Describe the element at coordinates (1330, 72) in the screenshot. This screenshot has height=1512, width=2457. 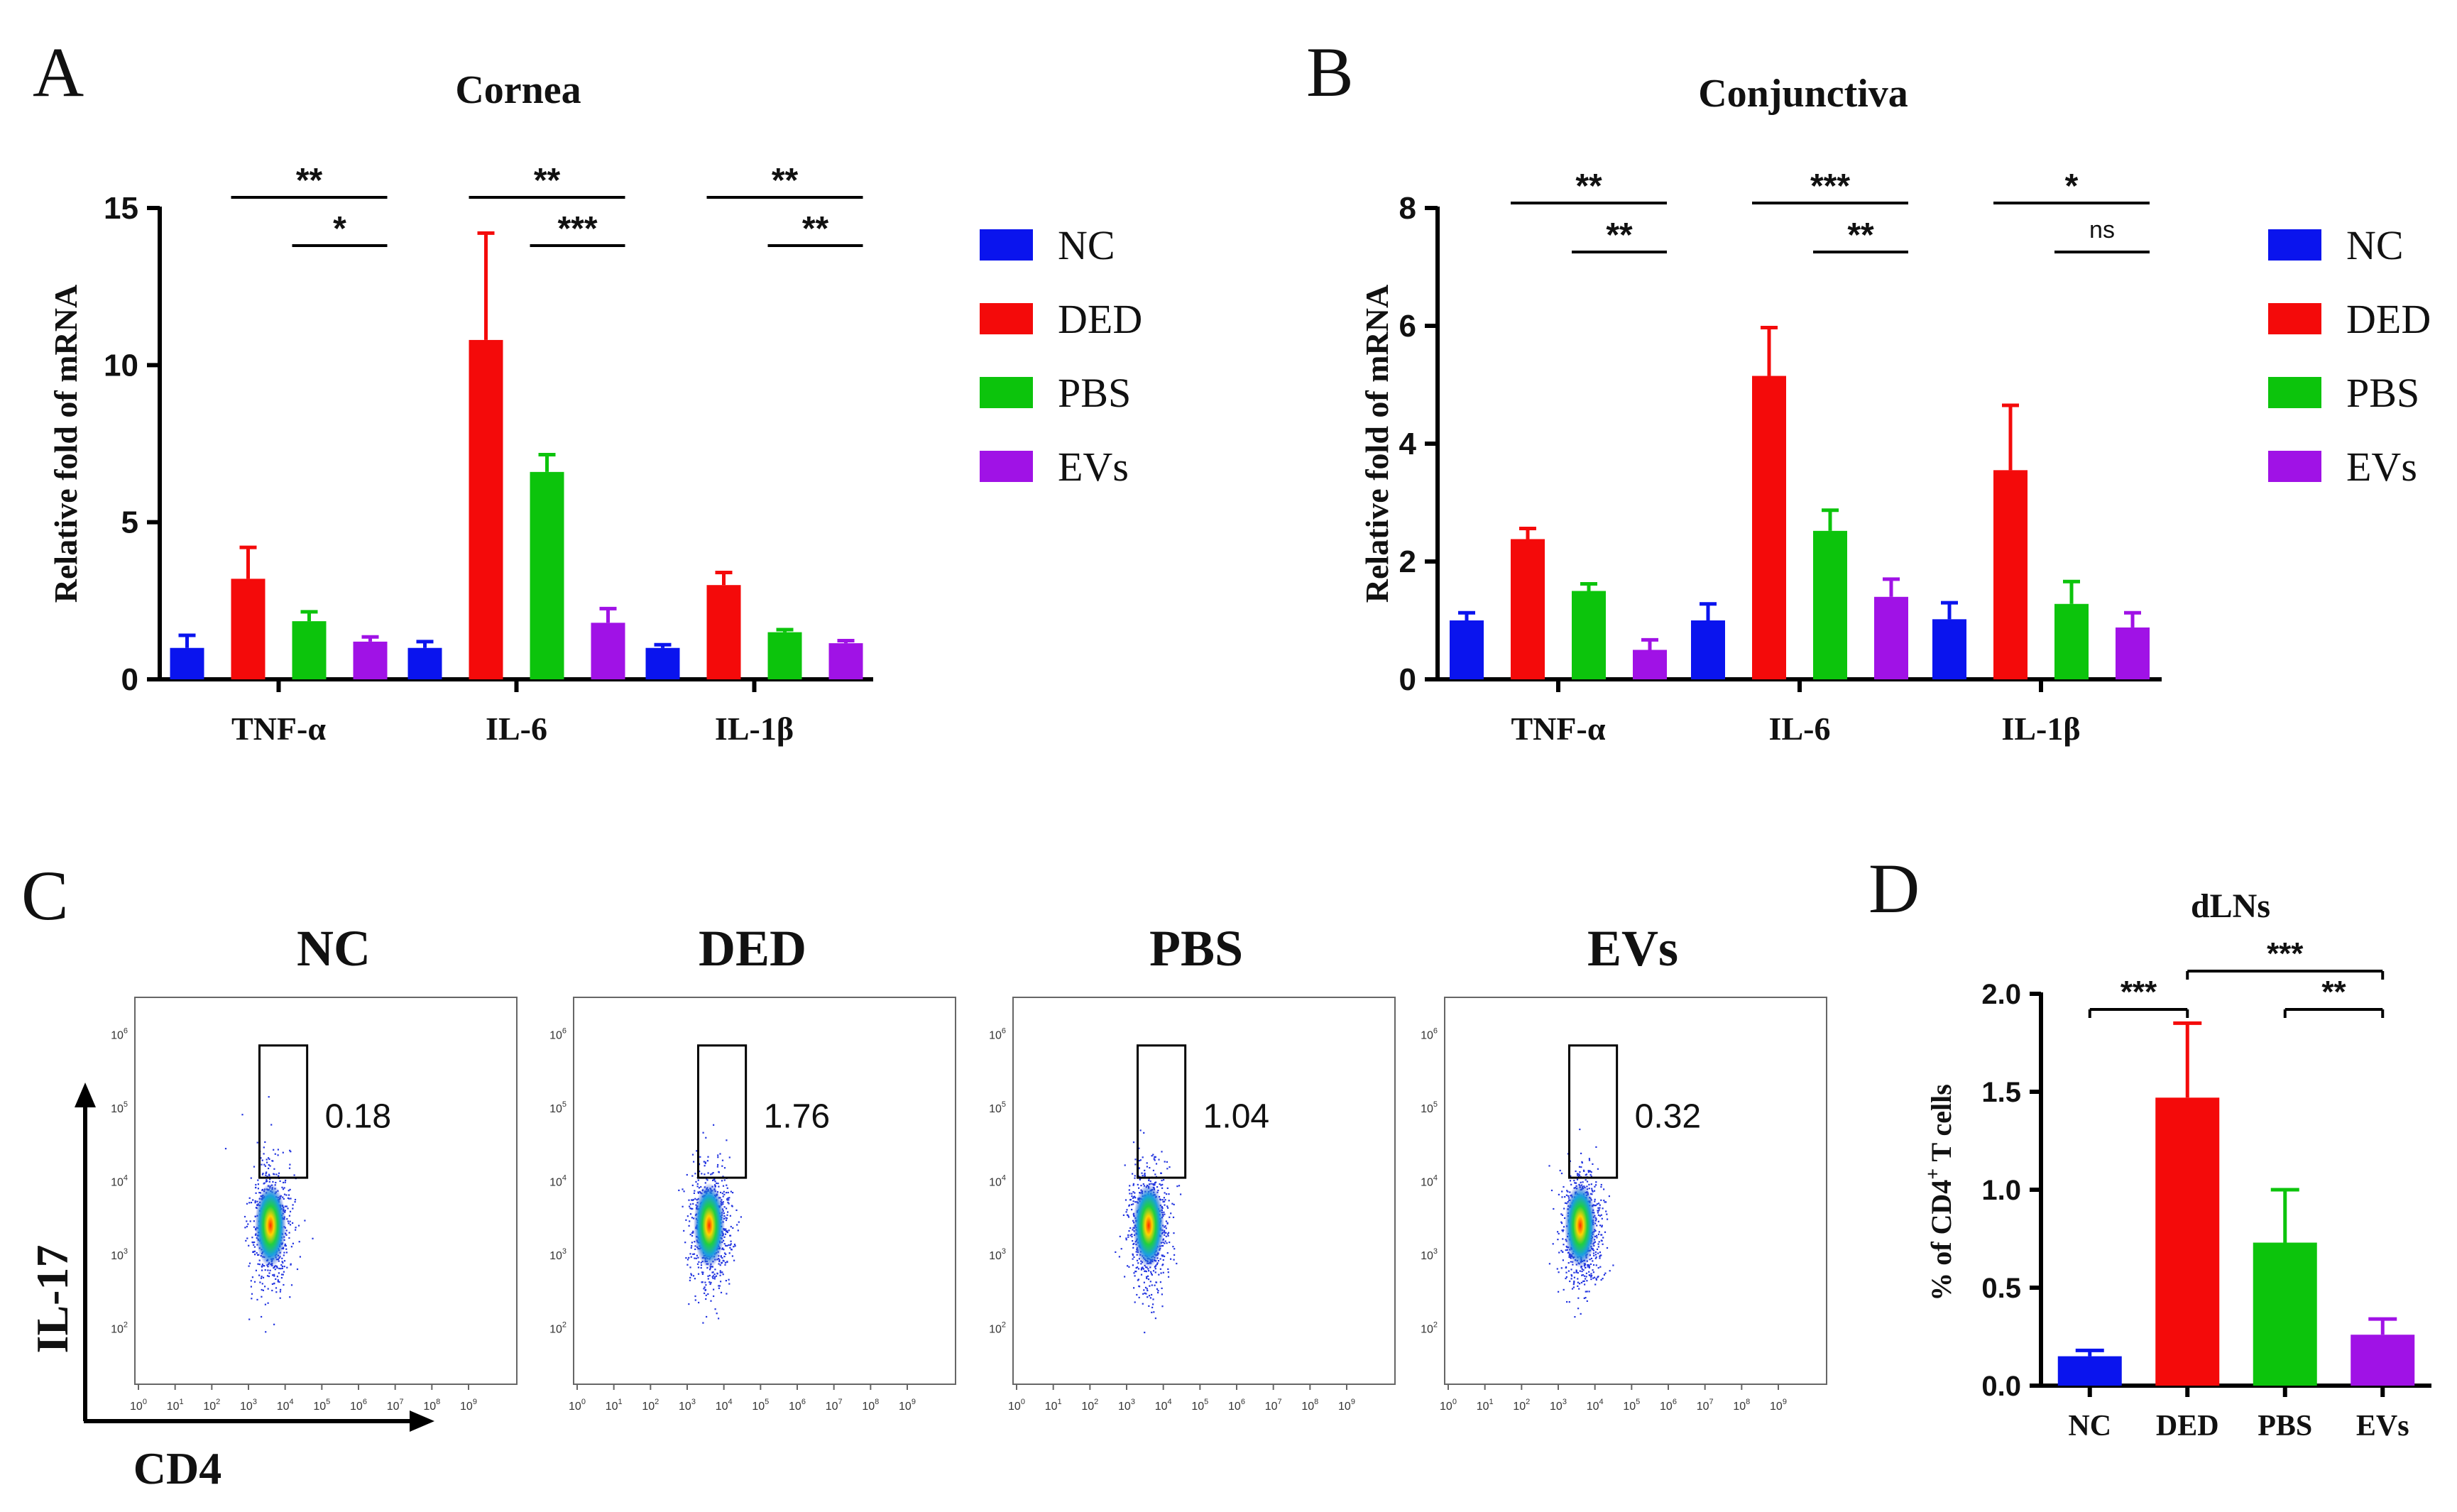
I see `panel-label-b: B` at that location.